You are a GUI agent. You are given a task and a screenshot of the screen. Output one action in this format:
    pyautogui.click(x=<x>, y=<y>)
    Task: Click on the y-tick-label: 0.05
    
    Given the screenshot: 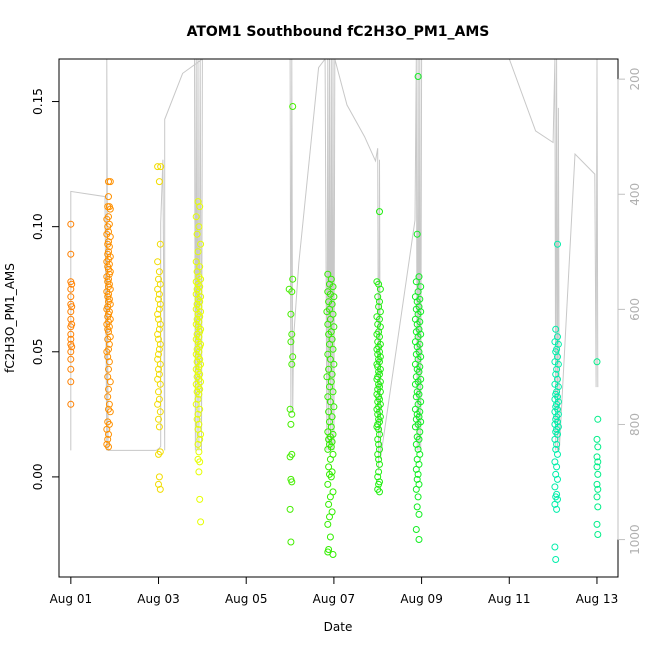 What is the action you would take?
    pyautogui.click(x=38, y=351)
    